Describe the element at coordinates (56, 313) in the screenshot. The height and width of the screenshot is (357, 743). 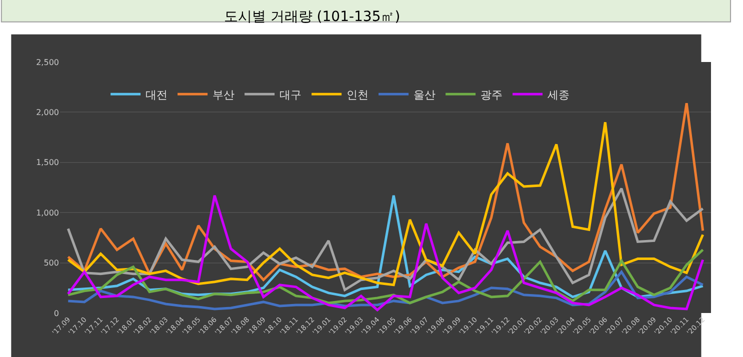
I see `y-tick-label: 0` at that location.